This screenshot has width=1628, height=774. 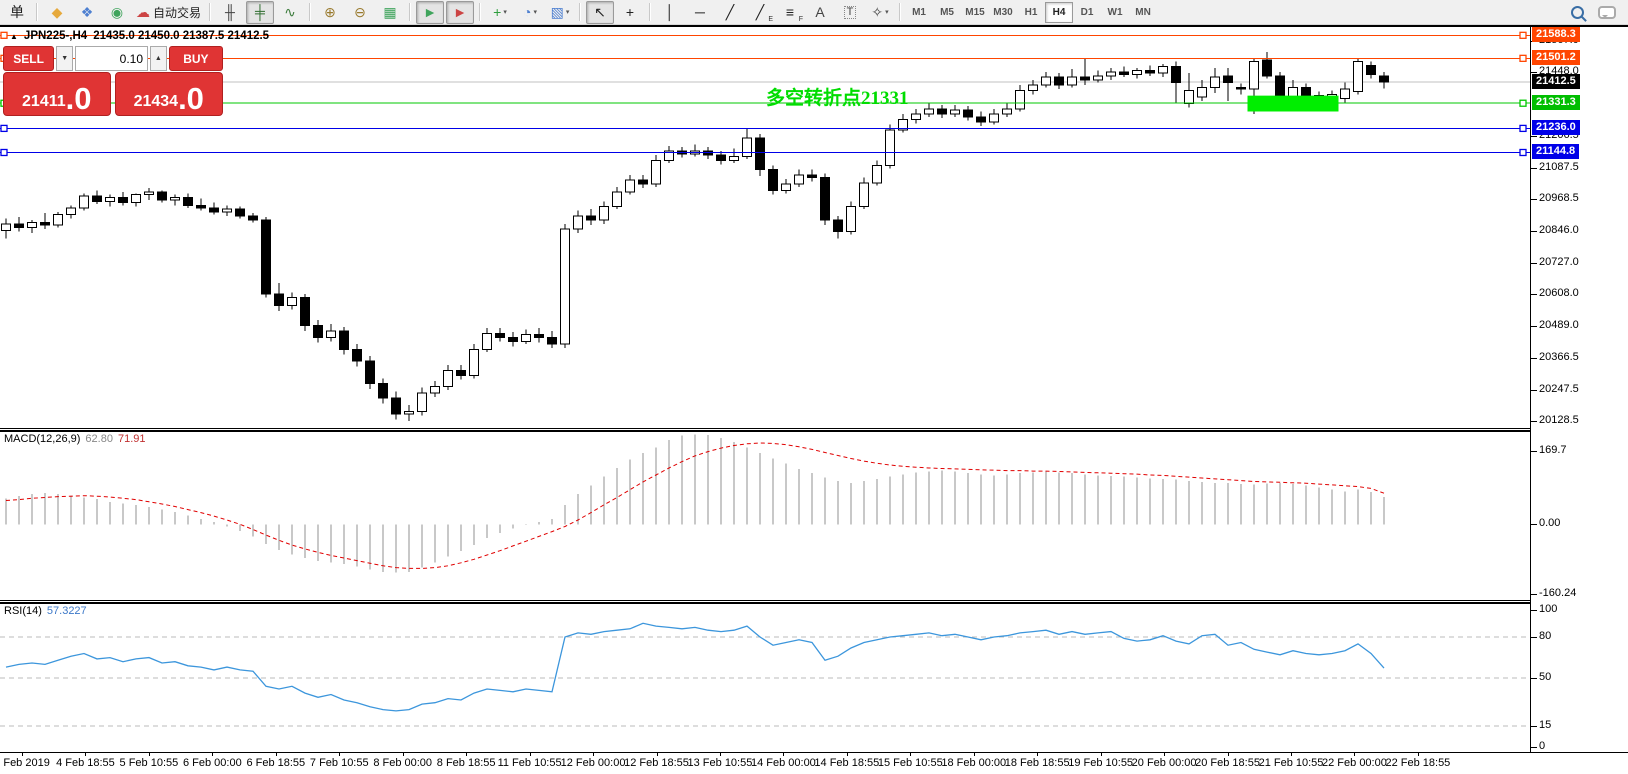 I want to click on buy-price-button: 21434 .0, so click(x=168, y=94).